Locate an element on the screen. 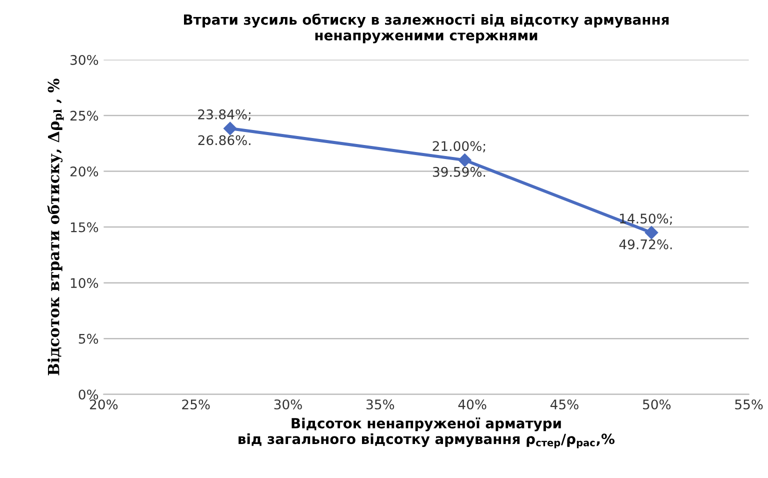 The height and width of the screenshot is (478, 768). x-tick-label: 20% is located at coordinates (104, 404).